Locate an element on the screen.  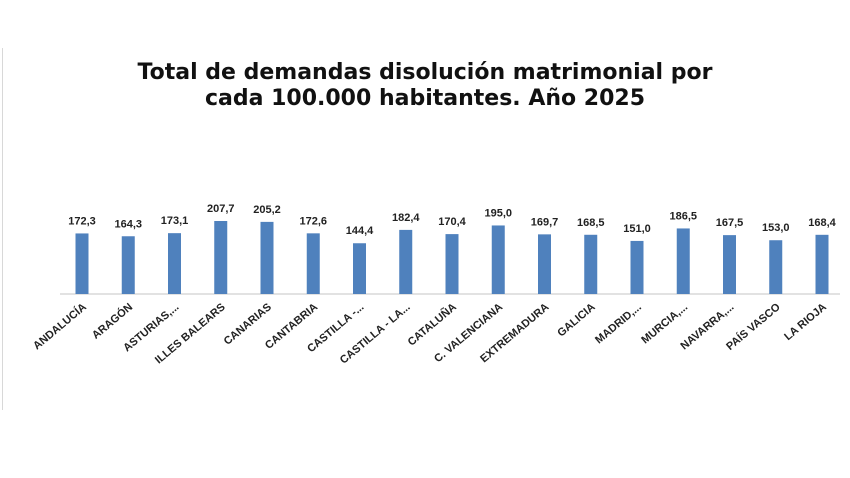
data-label: 207,7 is located at coordinates (221, 209).